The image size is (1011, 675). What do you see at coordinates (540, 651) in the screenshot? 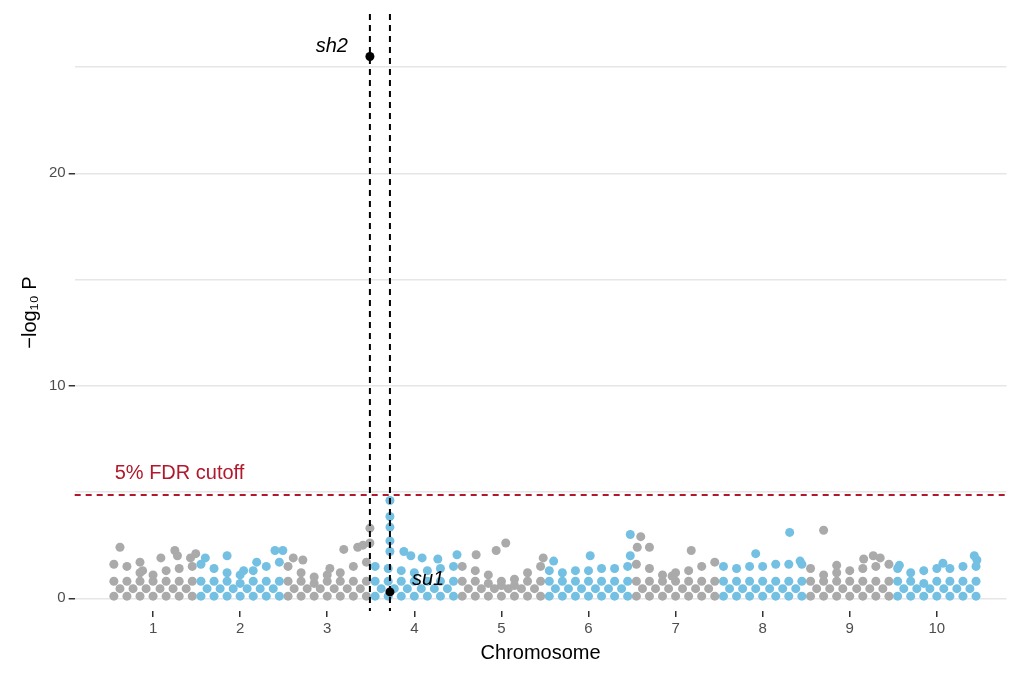
I see `x-axis-title: Chromosome` at bounding box center [540, 651].